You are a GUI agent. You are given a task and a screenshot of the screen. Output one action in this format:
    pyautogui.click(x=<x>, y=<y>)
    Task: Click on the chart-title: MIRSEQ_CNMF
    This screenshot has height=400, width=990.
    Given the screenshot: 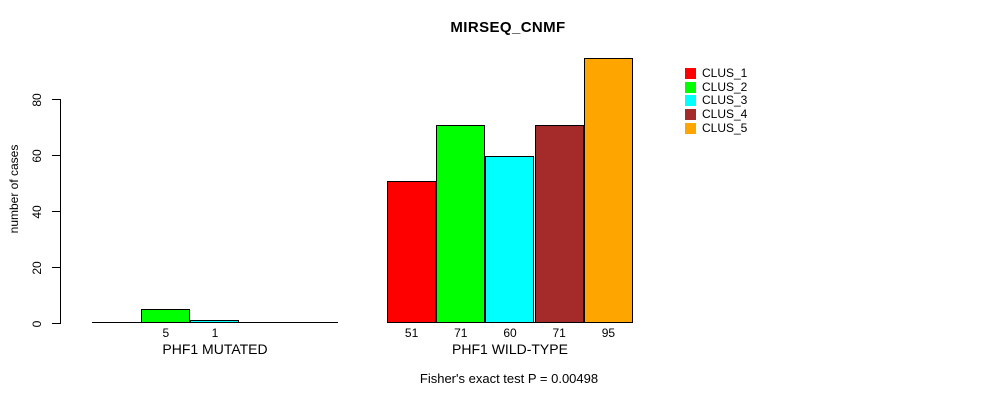 What is the action you would take?
    pyautogui.click(x=508, y=27)
    